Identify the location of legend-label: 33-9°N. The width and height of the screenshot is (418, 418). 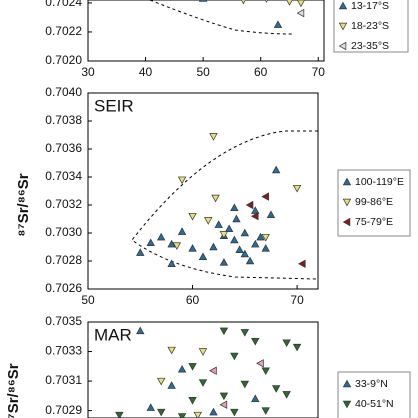
(371, 384).